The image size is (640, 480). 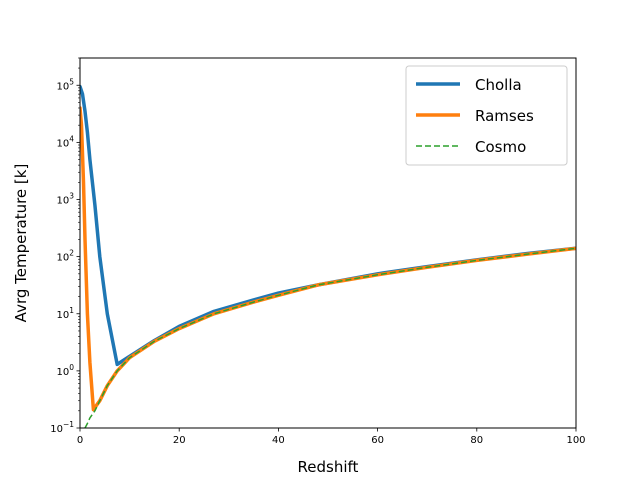 I want to click on y-tick-label: 10⁻¹, so click(x=62, y=427).